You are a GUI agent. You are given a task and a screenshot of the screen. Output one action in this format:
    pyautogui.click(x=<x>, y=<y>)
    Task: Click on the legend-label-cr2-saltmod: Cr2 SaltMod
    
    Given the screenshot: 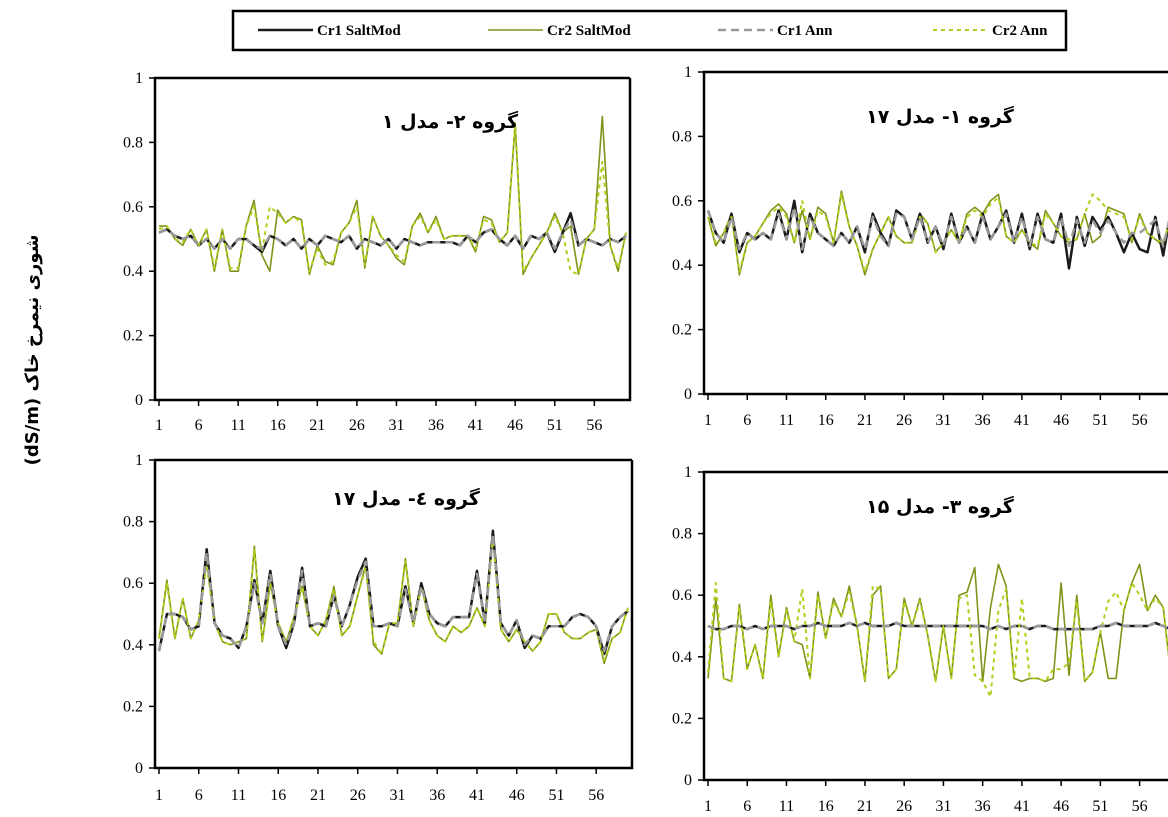 What is the action you would take?
    pyautogui.click(x=589, y=31)
    